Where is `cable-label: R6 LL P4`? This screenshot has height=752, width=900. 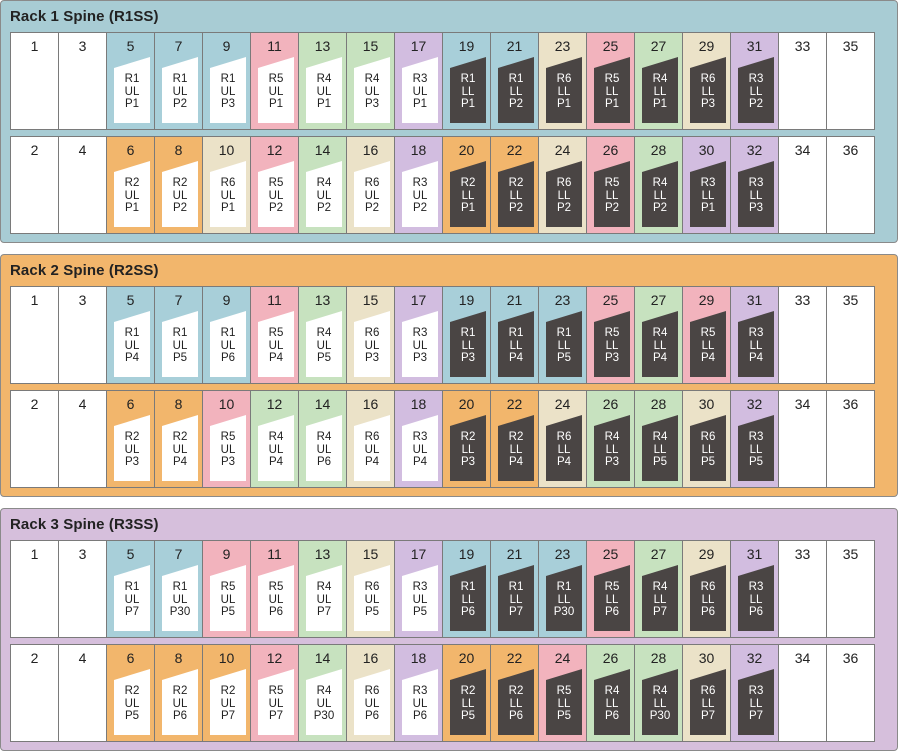 cable-label: R6 LL P4 is located at coordinates (564, 449).